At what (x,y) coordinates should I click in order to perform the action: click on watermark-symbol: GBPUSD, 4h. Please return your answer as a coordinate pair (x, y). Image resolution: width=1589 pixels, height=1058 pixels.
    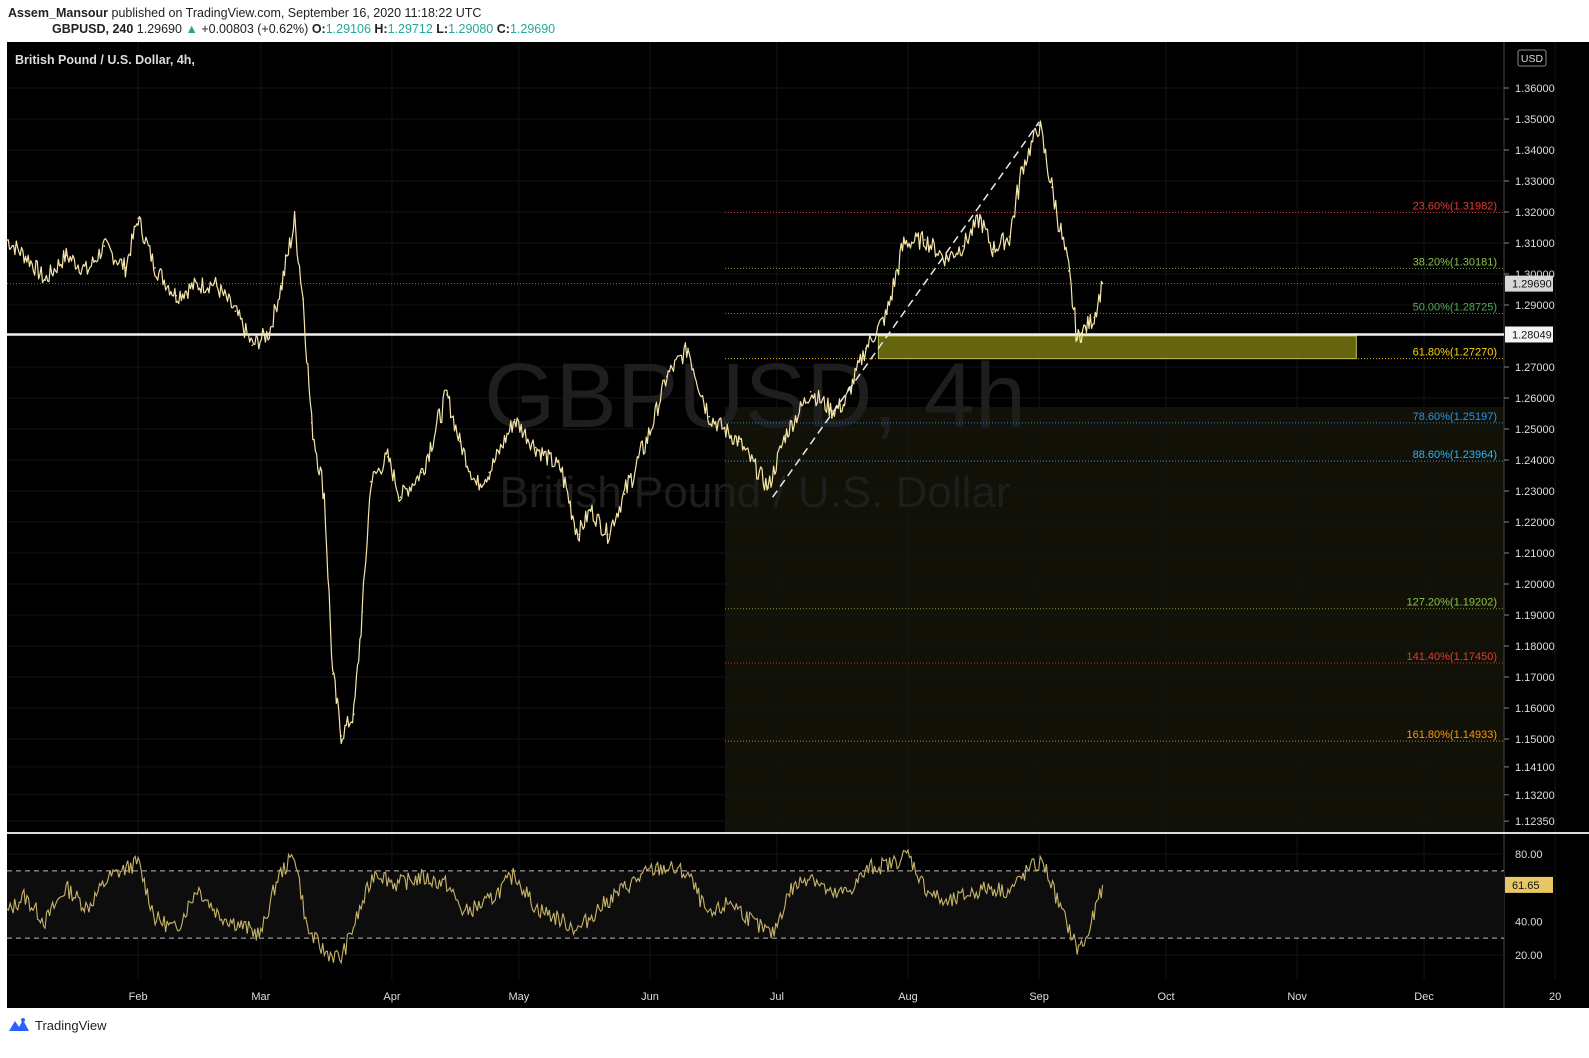
    Looking at the image, I should click on (755, 396).